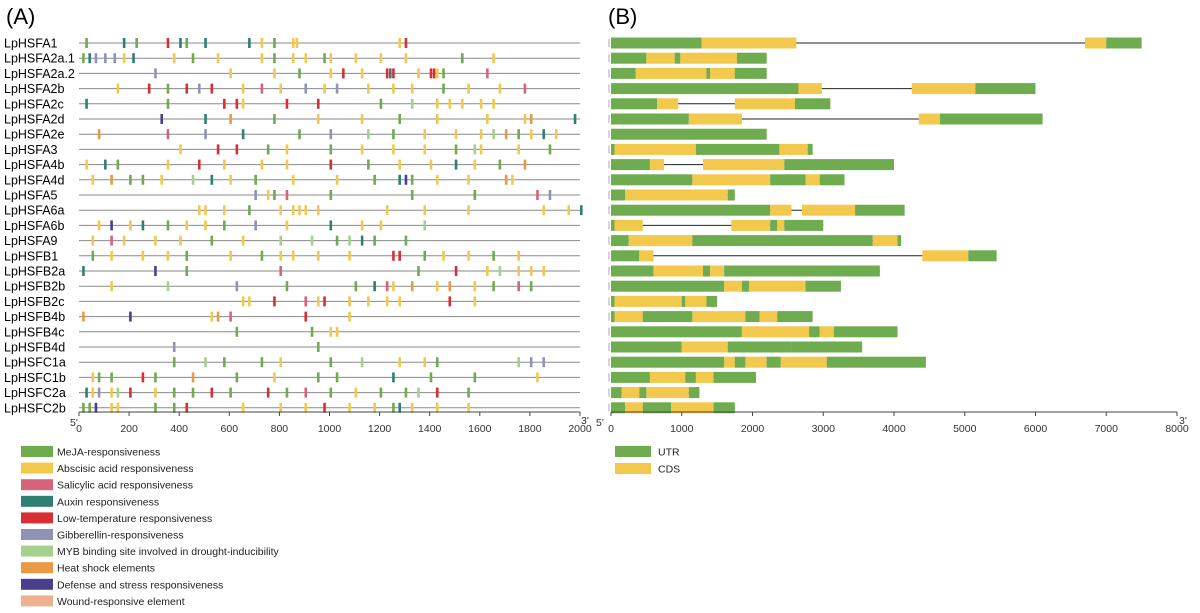  I want to click on panel-b-axis: 5' 3' 0 1000 2000 3000 4000 5000 6000 7000 8000, so click(892, 423).